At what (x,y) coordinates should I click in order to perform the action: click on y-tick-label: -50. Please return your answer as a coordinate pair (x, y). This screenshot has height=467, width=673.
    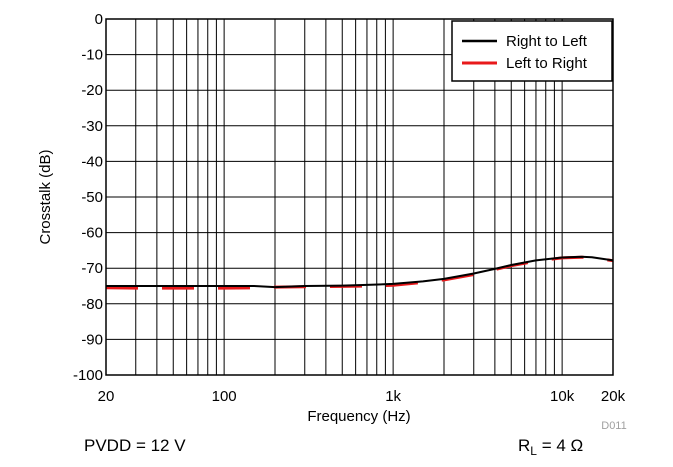
    Looking at the image, I should click on (92, 197).